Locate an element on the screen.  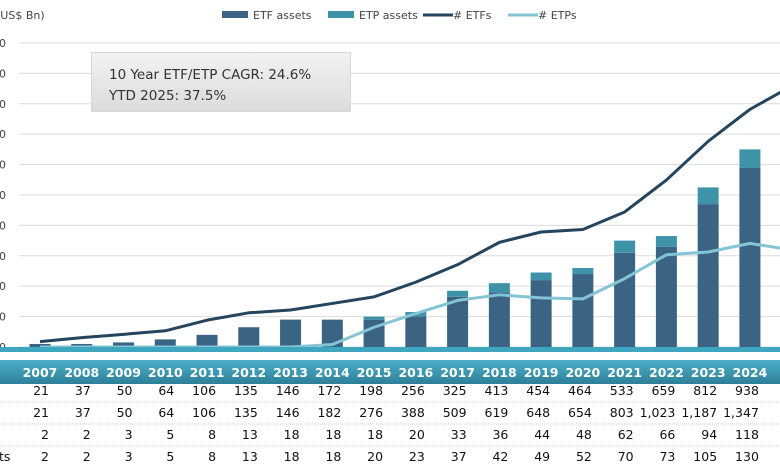
table-cell: 172 is located at coordinates (329, 390).